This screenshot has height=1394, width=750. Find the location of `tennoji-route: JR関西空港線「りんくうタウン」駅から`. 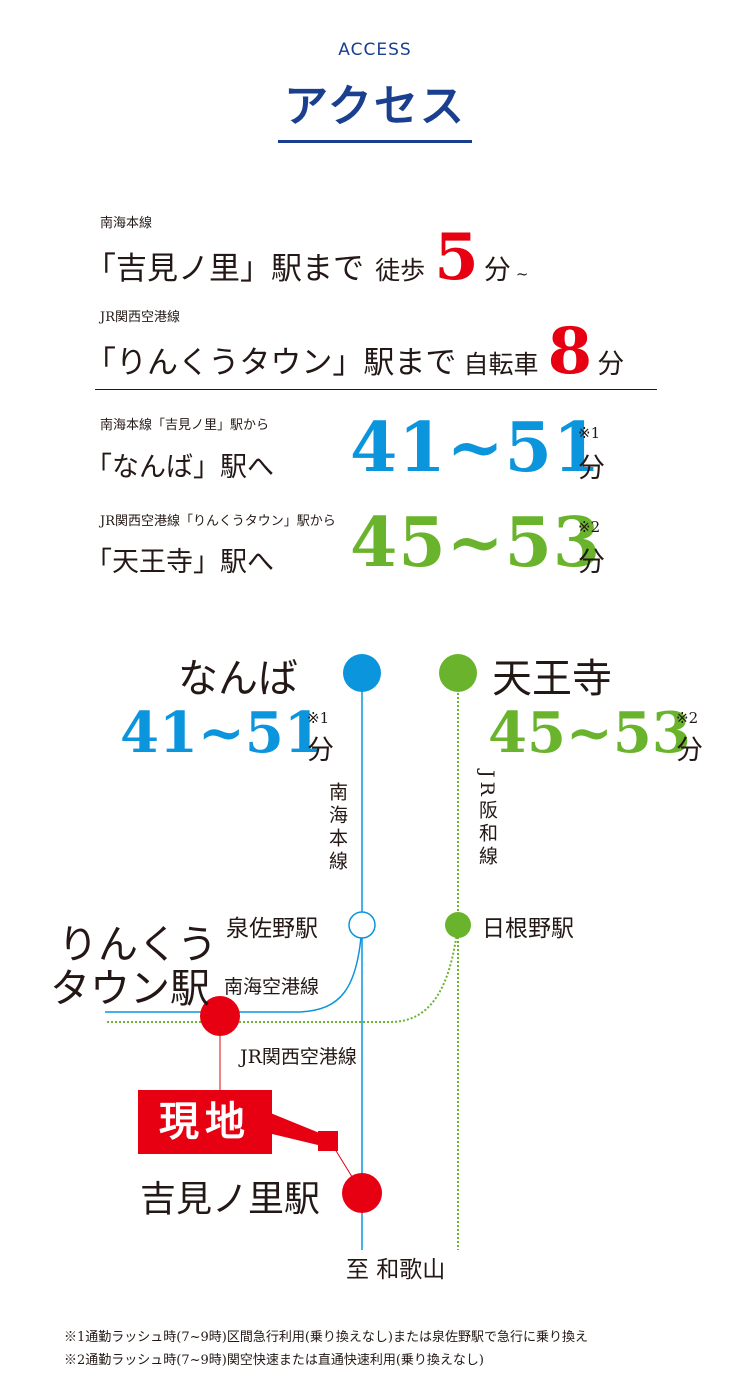

tennoji-route: JR関西空港線「りんくうタウン」駅から is located at coordinates (218, 521).